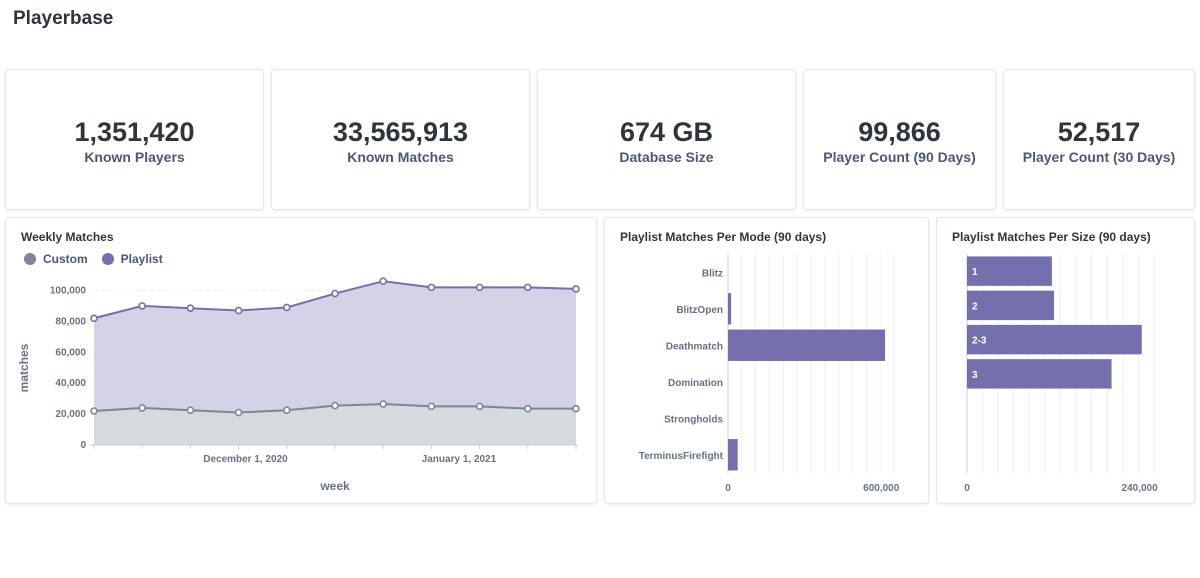  Describe the element at coordinates (1051, 237) in the screenshot. I see `chart-title: Playlist Matches Per Size (90 days)` at that location.